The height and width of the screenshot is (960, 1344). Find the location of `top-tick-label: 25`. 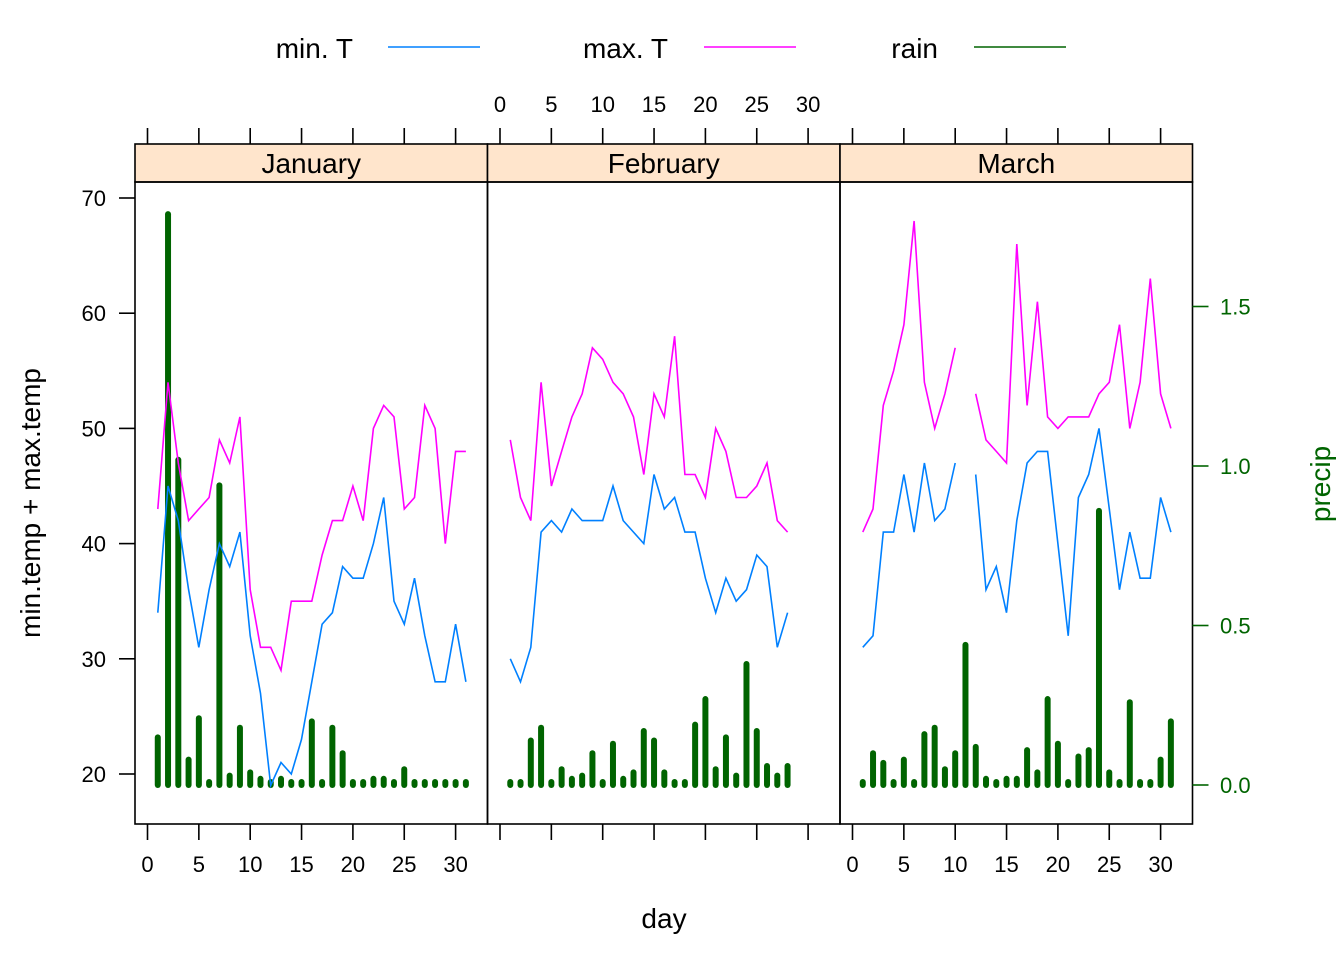

top-tick-label: 25 is located at coordinates (757, 104).